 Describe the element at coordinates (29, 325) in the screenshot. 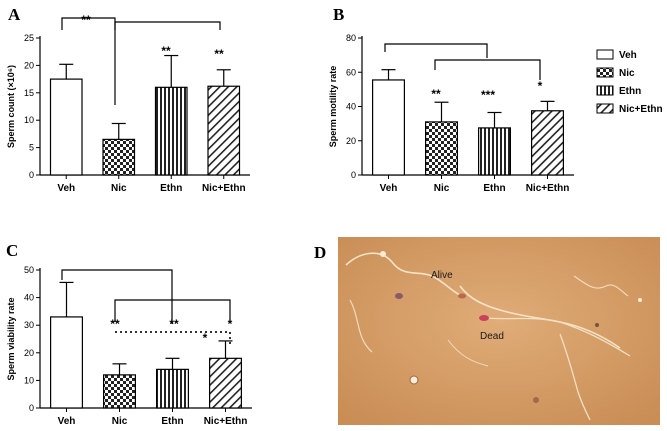

I see `y-tick-label: 30` at that location.